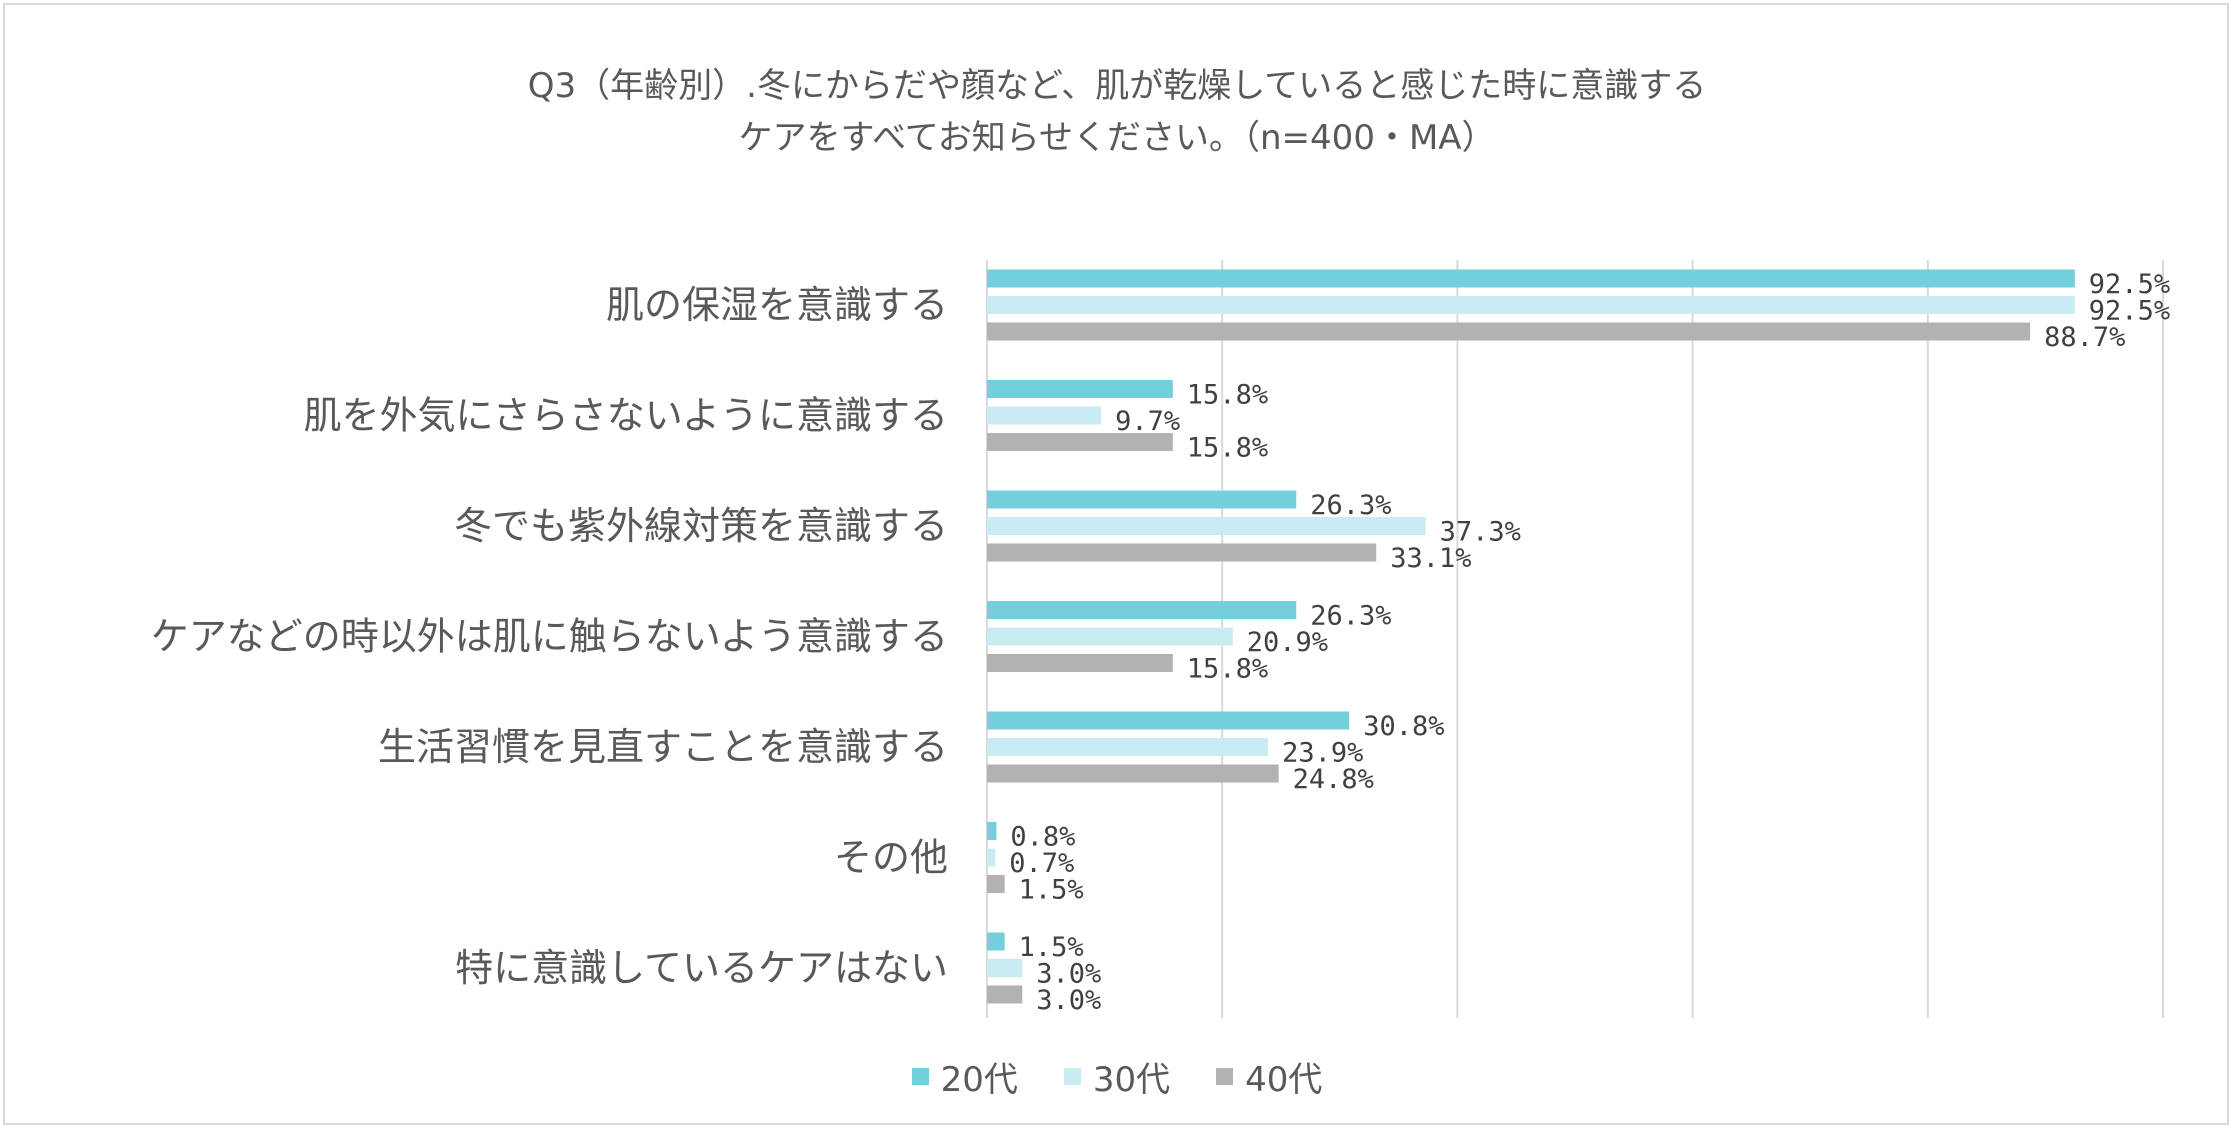 This screenshot has width=2234, height=1130. I want to click on chart-title-line-1: Q3（年齢別）.冬にからだや顔など、肌が乾燥していると感じた時に意識する, so click(1117, 86).